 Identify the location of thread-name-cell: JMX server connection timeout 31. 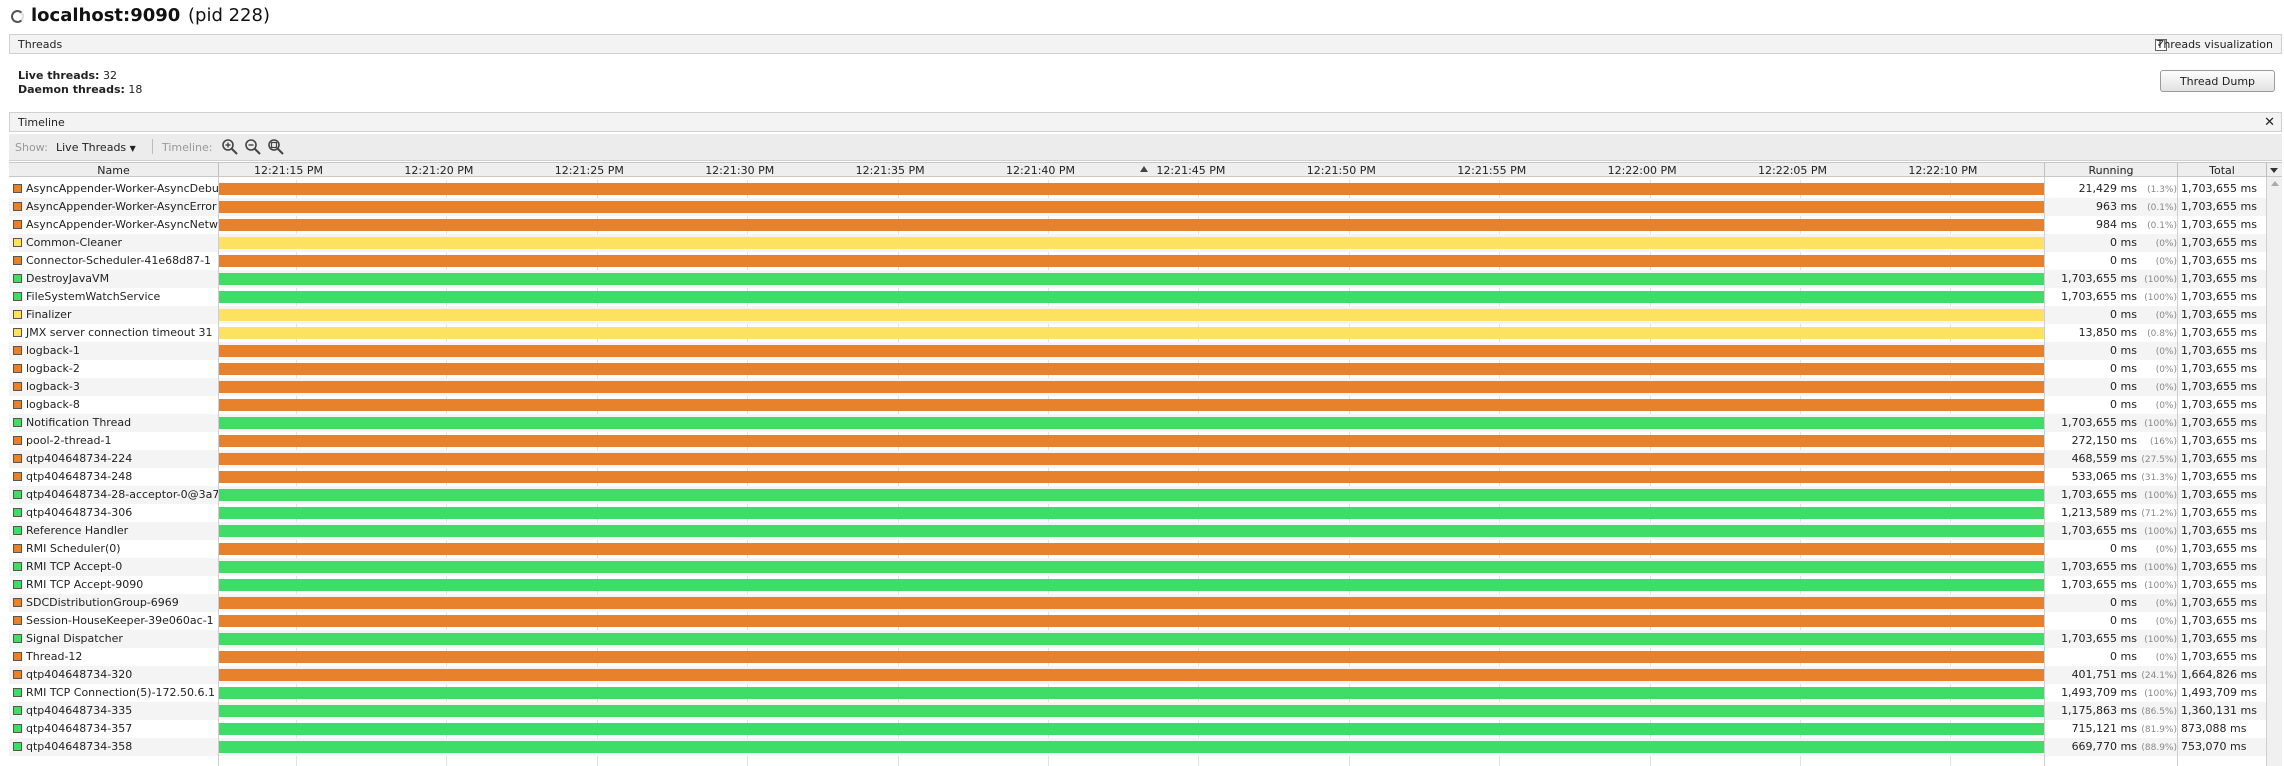
(113, 333).